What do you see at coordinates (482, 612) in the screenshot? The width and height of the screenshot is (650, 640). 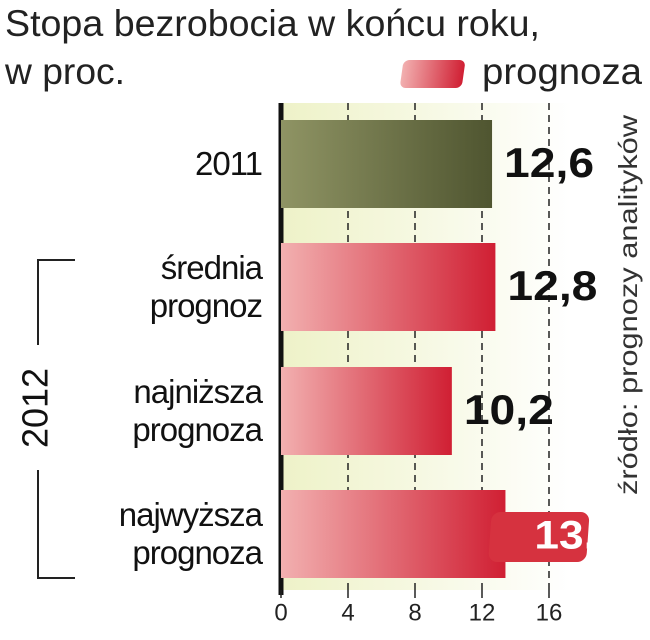 I see `x-tick-label: 12` at bounding box center [482, 612].